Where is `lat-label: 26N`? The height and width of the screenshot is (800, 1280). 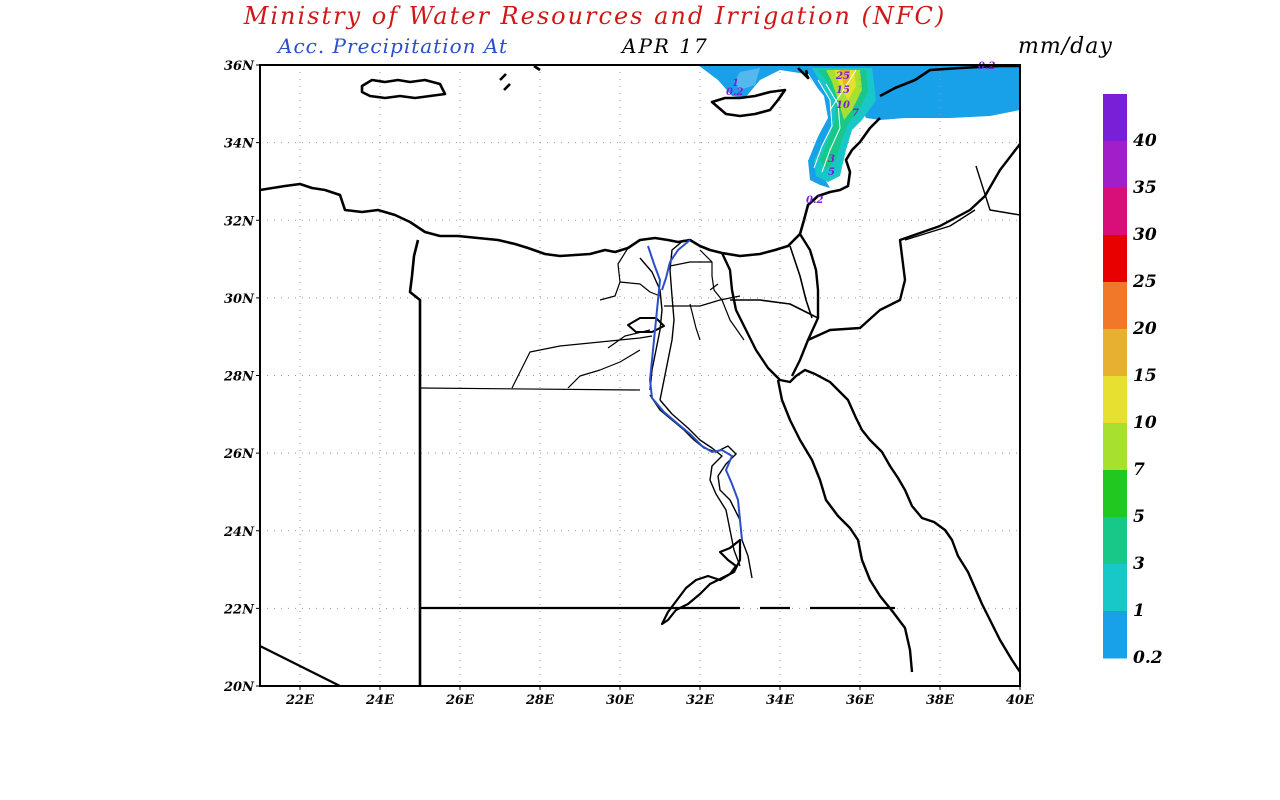
lat-label: 26N is located at coordinates (239, 454).